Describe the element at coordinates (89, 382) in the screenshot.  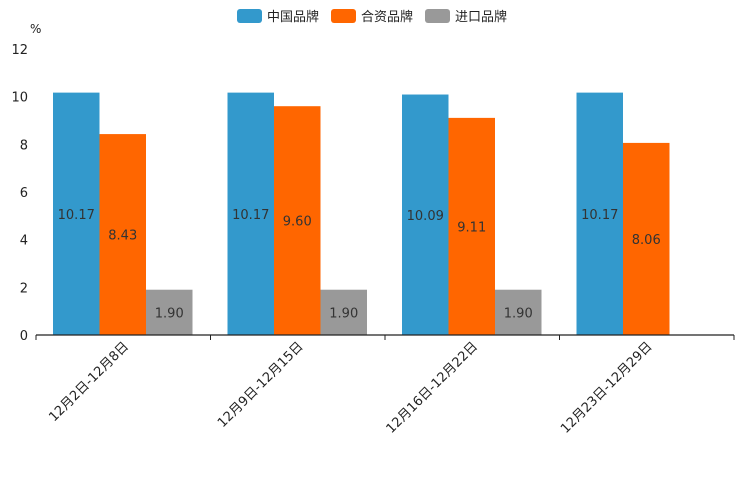
I see `x-tick-label: 12月2日-12月8日` at that location.